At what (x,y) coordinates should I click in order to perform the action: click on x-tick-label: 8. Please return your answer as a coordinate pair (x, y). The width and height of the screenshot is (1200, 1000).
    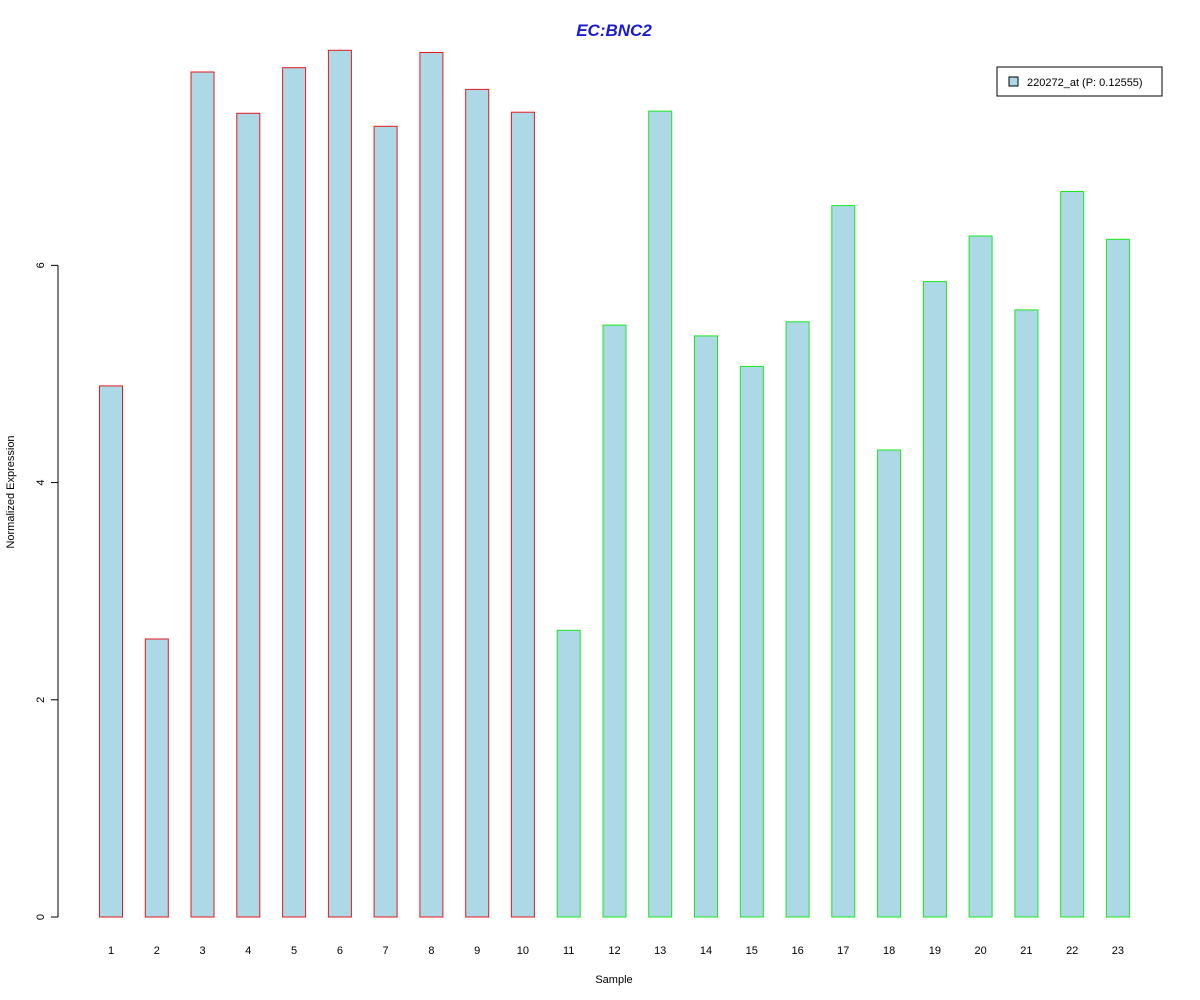
    Looking at the image, I should click on (431, 951).